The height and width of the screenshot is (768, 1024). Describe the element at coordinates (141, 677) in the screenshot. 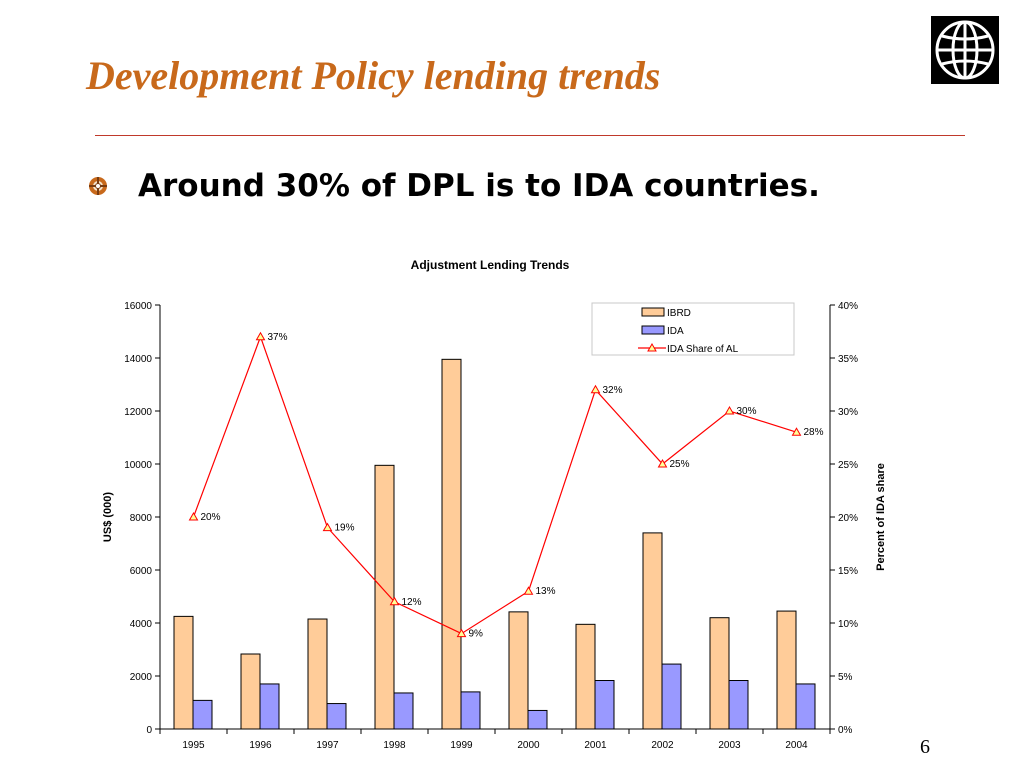

I see `y-tick-label: 2000` at that location.